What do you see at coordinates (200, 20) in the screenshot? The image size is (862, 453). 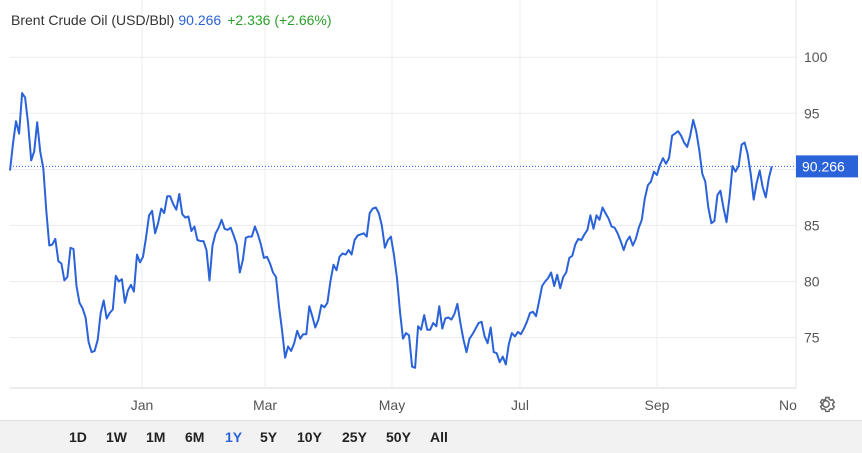 I see `current-price: 90.266` at bounding box center [200, 20].